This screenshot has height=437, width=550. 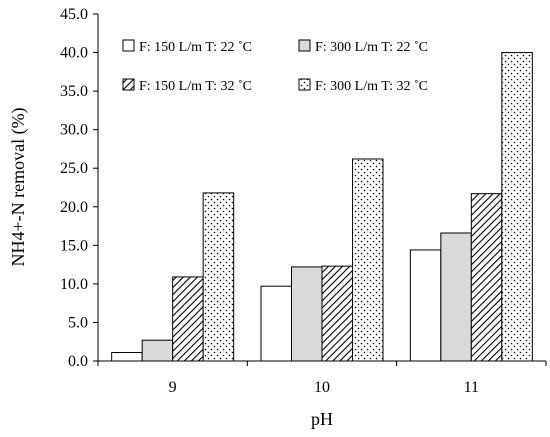 What do you see at coordinates (74, 14) in the screenshot?
I see `y-tick-label: 45.0` at bounding box center [74, 14].